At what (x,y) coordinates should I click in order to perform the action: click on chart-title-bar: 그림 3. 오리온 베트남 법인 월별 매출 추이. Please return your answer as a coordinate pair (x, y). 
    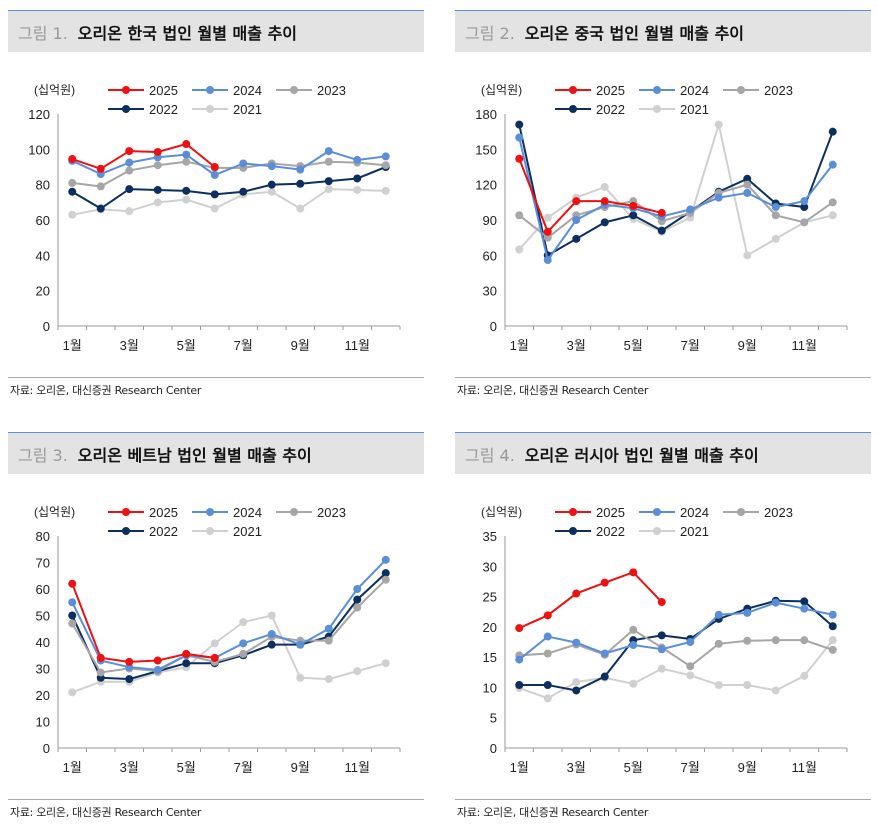
    Looking at the image, I should click on (216, 453).